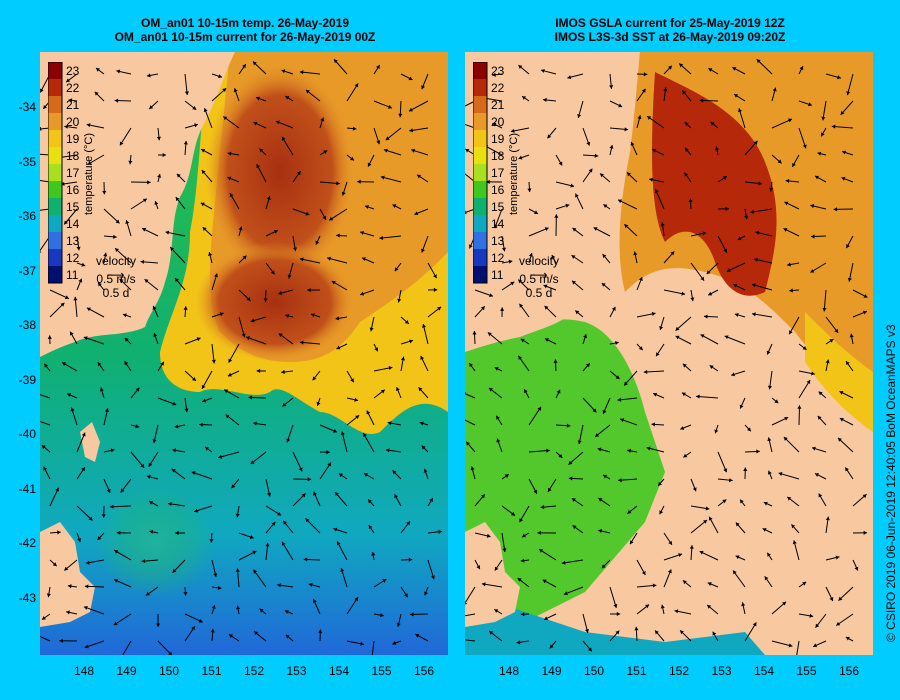 The image size is (900, 700). Describe the element at coordinates (73, 173) in the screenshot. I see `colorbar-tick-label: 17` at that location.